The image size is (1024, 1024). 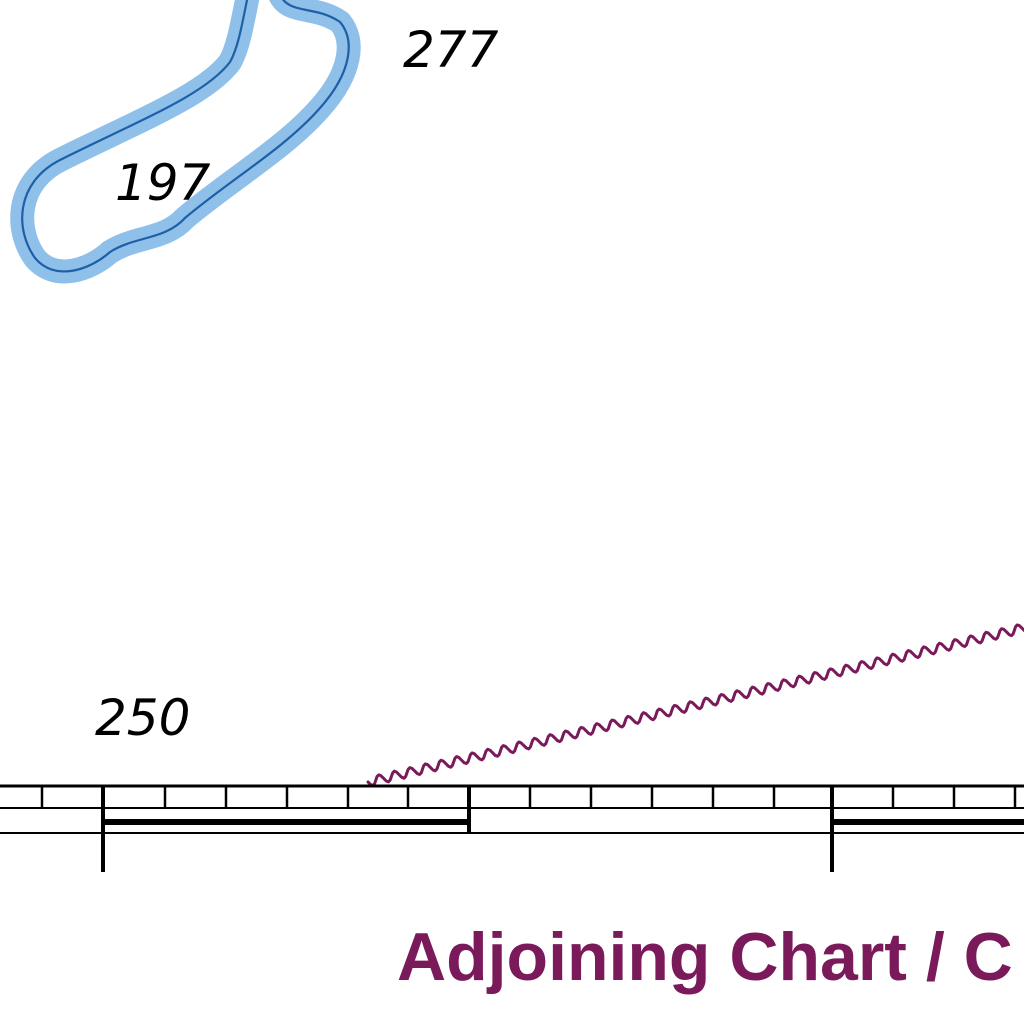 I want to click on sounding-197: 197, so click(x=163, y=183).